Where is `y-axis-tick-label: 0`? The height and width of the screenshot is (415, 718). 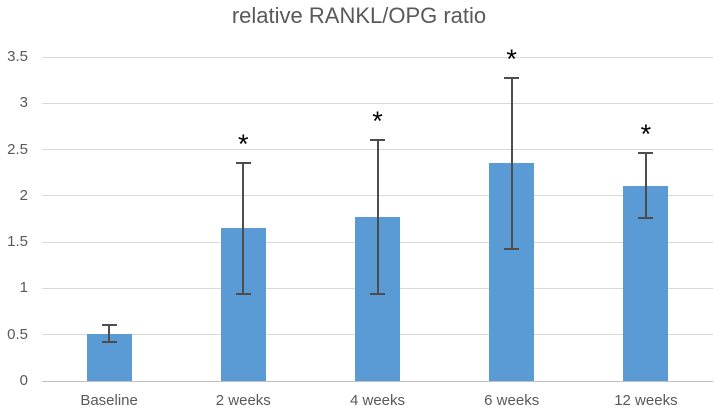 y-axis-tick-label: 0 is located at coordinates (23, 380).